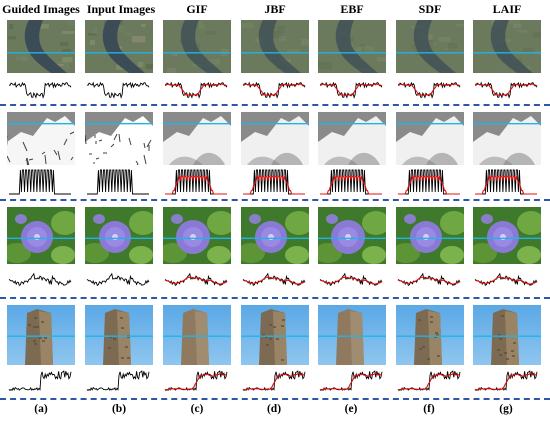 The image size is (550, 421). I want to click on header-guided-images: Guided Images, so click(41, 9).